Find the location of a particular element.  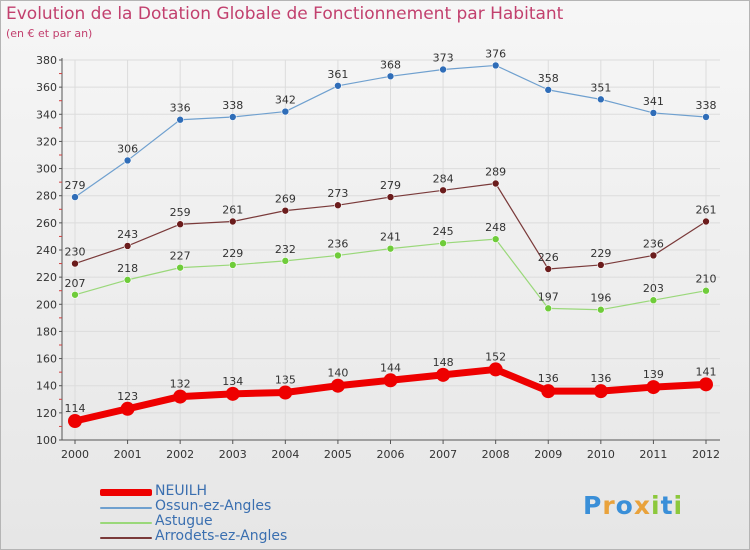

x-tick-label: 2001 is located at coordinates (128, 454).